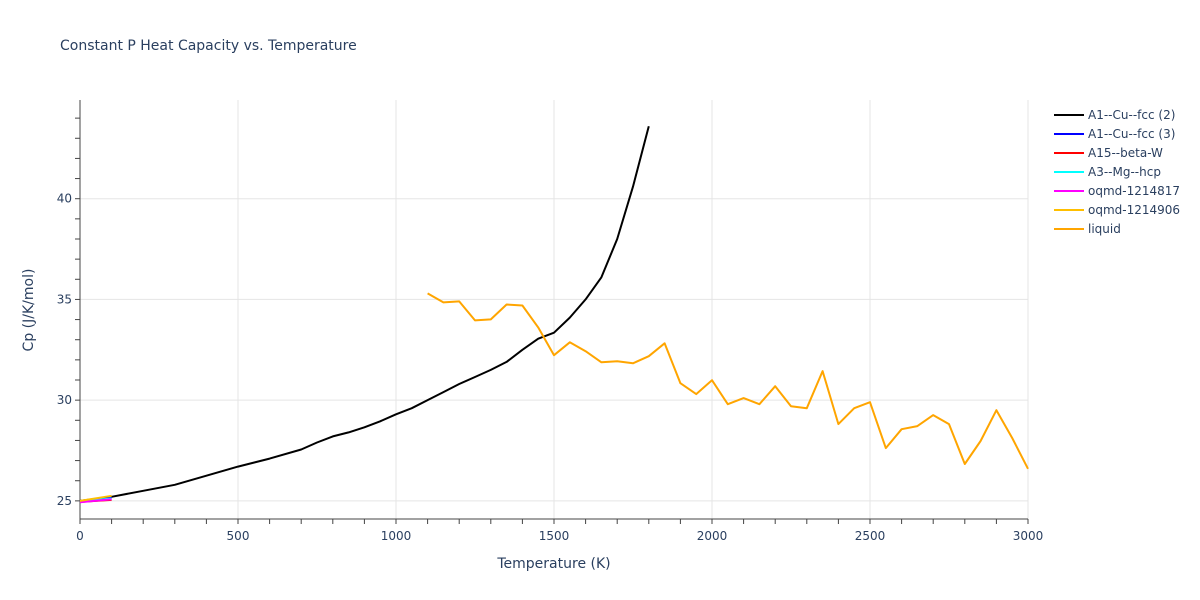  I want to click on legend-label: liquid, so click(1104, 229).